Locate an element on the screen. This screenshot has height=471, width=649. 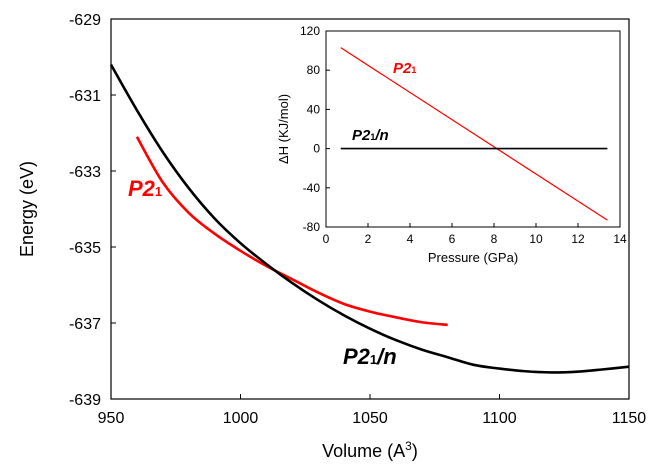
inset-x-tick-label: 4 is located at coordinates (410, 239).